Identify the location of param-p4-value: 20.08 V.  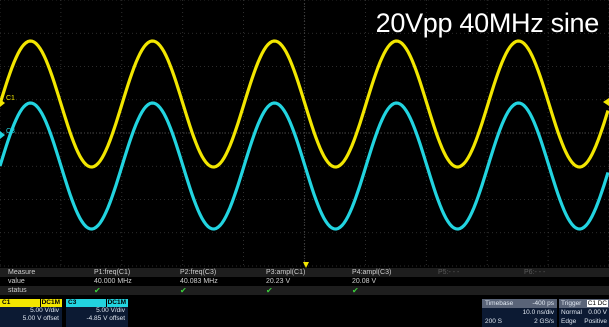
(364, 281).